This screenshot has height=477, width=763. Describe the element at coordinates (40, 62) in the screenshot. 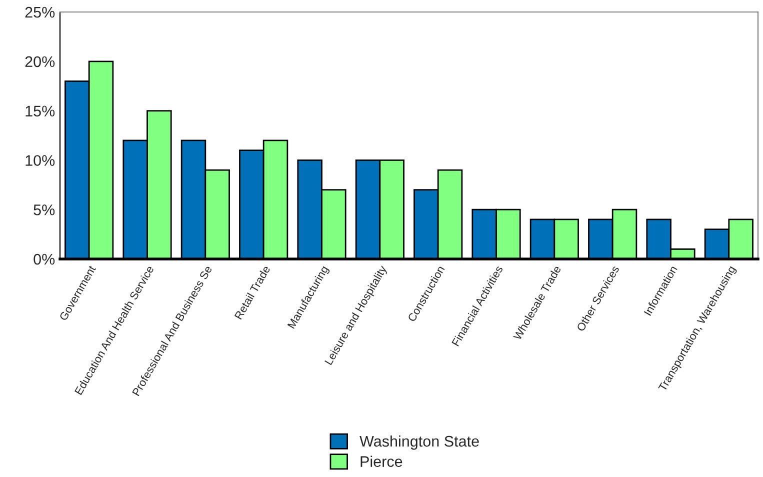

I see `y-tick-label: 20%` at that location.